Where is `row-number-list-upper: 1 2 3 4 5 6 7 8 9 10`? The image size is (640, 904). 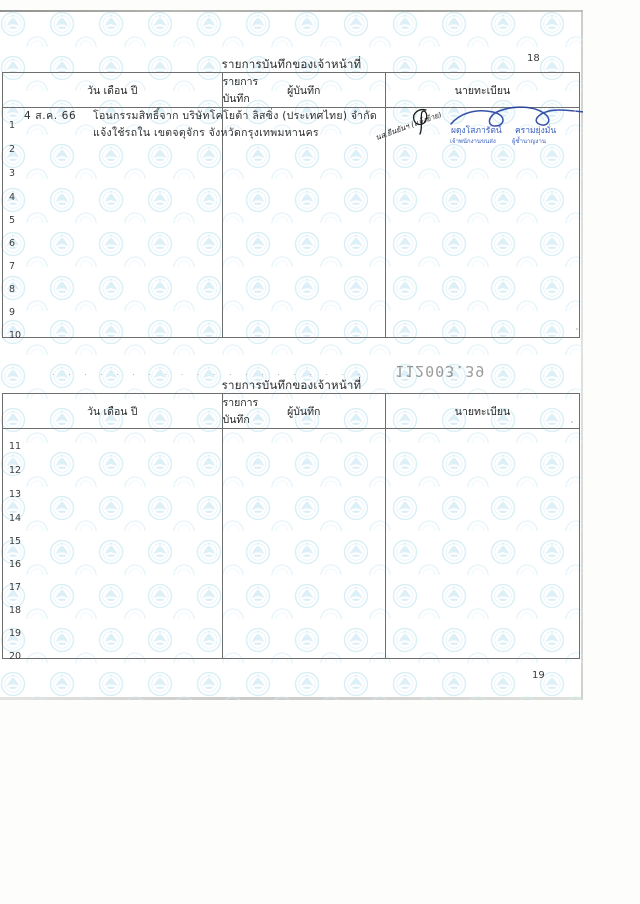
row-number-list-upper: 1 2 3 4 5 6 7 8 9 10 is located at coordinates (112, 224).